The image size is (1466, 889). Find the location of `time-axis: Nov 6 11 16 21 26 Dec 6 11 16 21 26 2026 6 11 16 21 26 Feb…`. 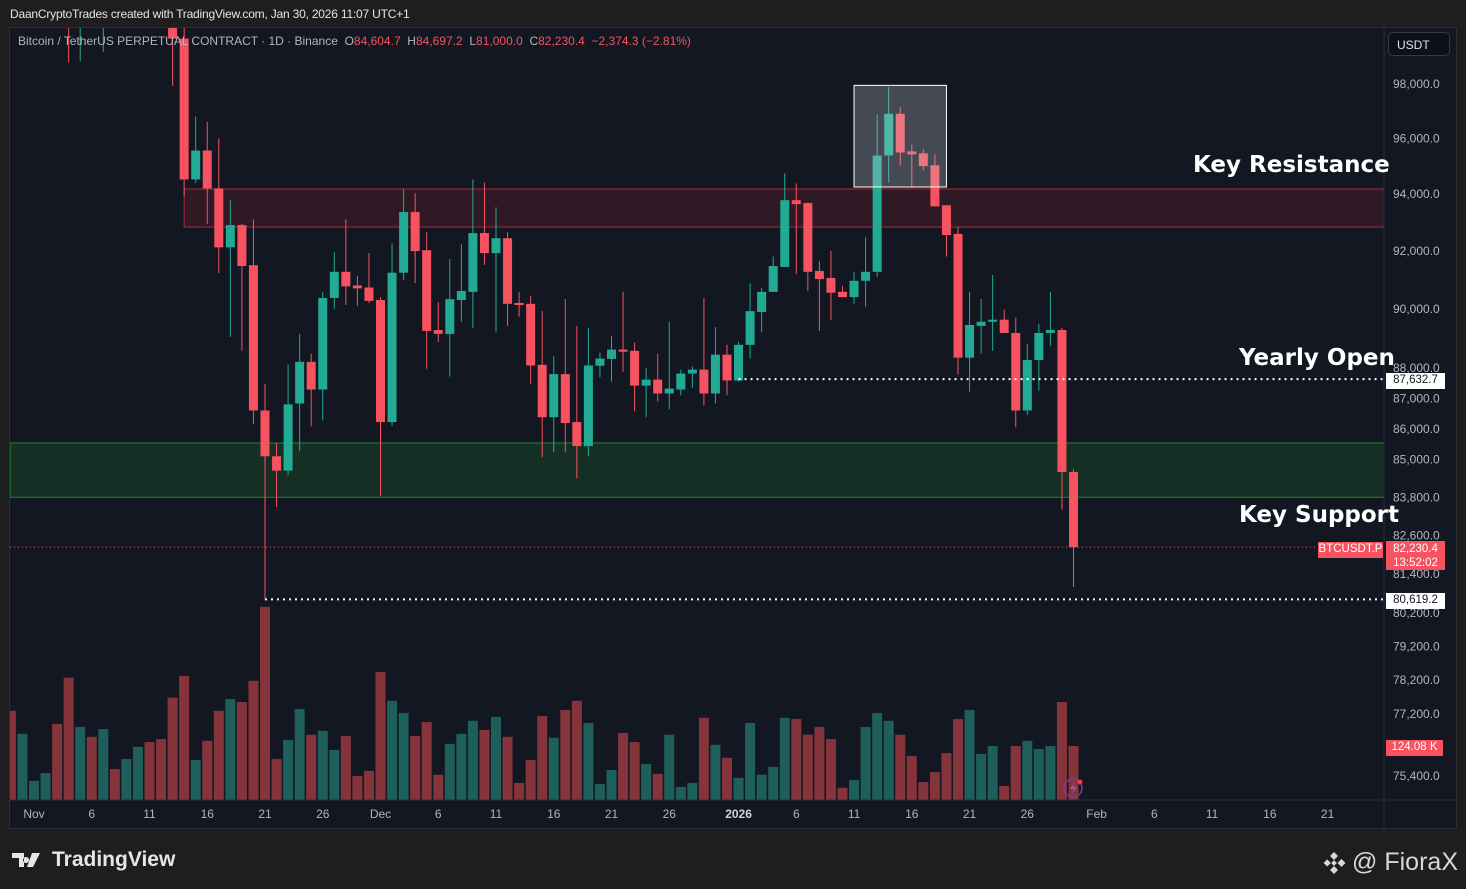

time-axis: Nov 6 11 16 21 26 Dec 6 11 16 21 26 2026 6 11 16 21 26 Feb… is located at coordinates (678, 814).